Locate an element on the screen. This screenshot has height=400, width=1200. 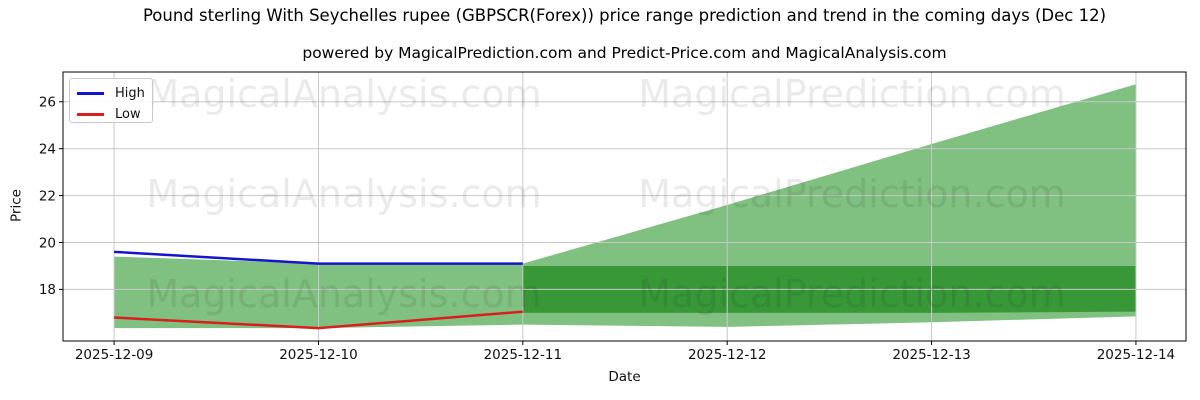
high-line-swatch is located at coordinates (90, 93).